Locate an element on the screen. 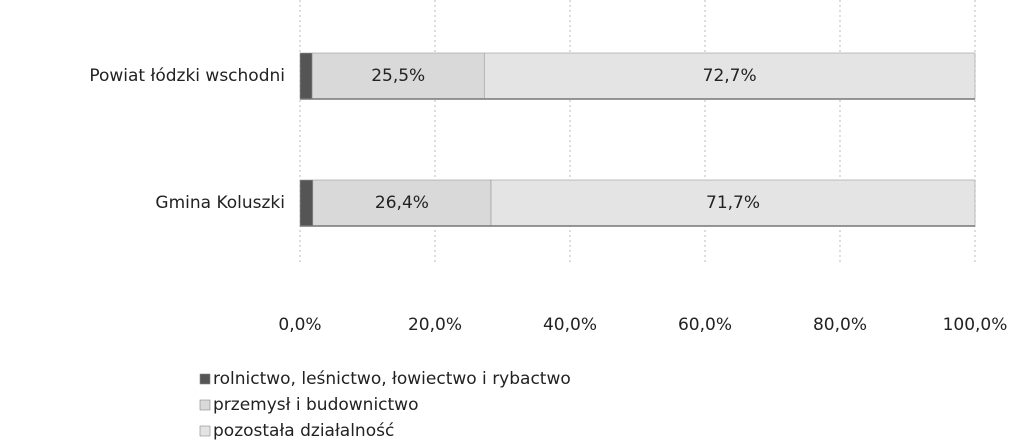  x-tick-label: 60,0% is located at coordinates (705, 325).